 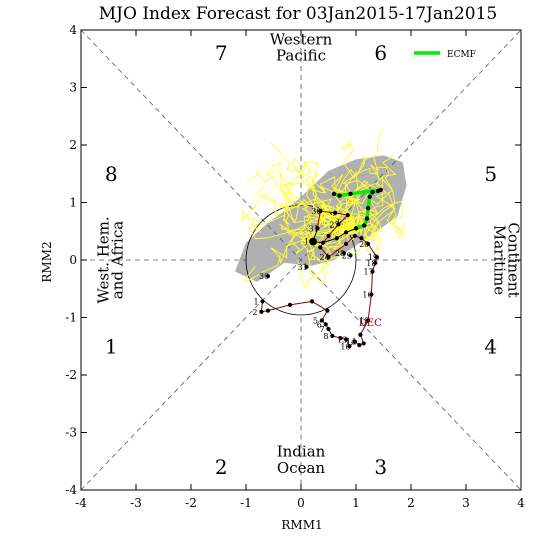 I want to click on observed-late-day-label: 30, so click(x=264, y=276).